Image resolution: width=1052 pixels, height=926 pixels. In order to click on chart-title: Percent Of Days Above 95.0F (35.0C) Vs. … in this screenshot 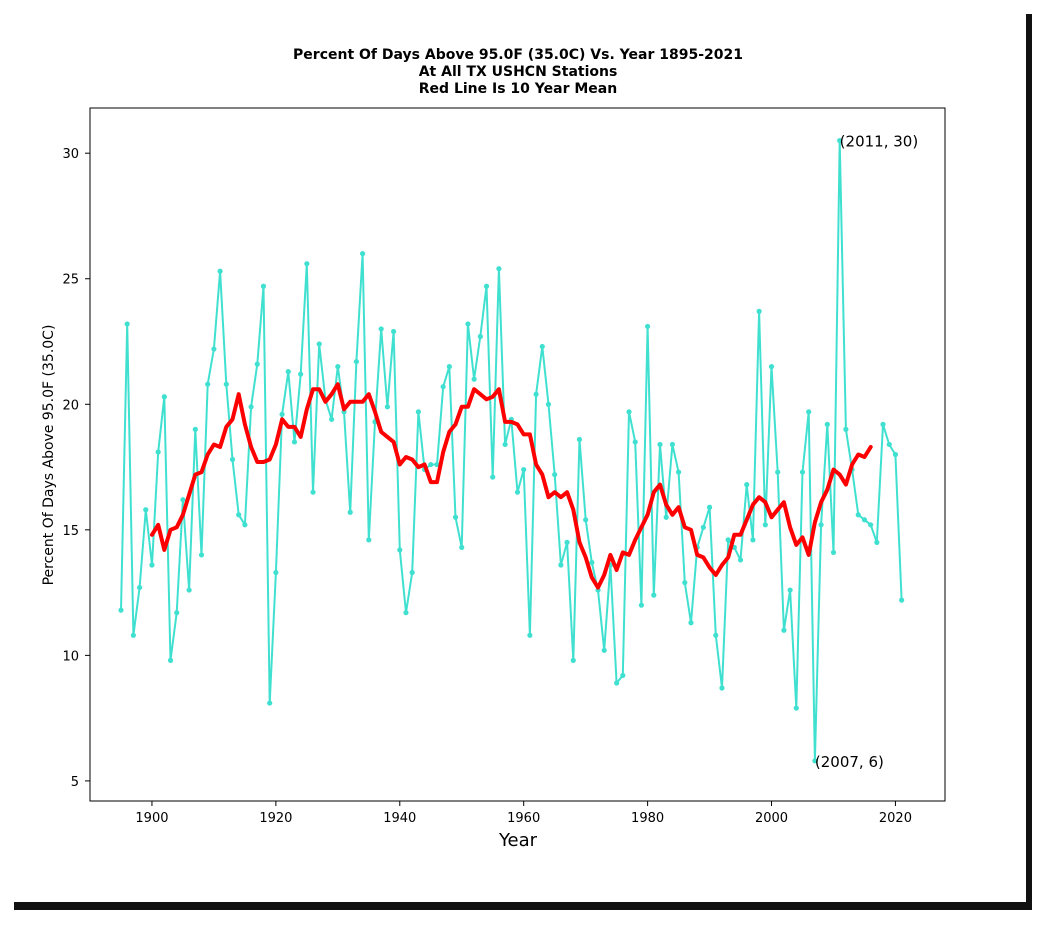, I will do `click(518, 55)`.